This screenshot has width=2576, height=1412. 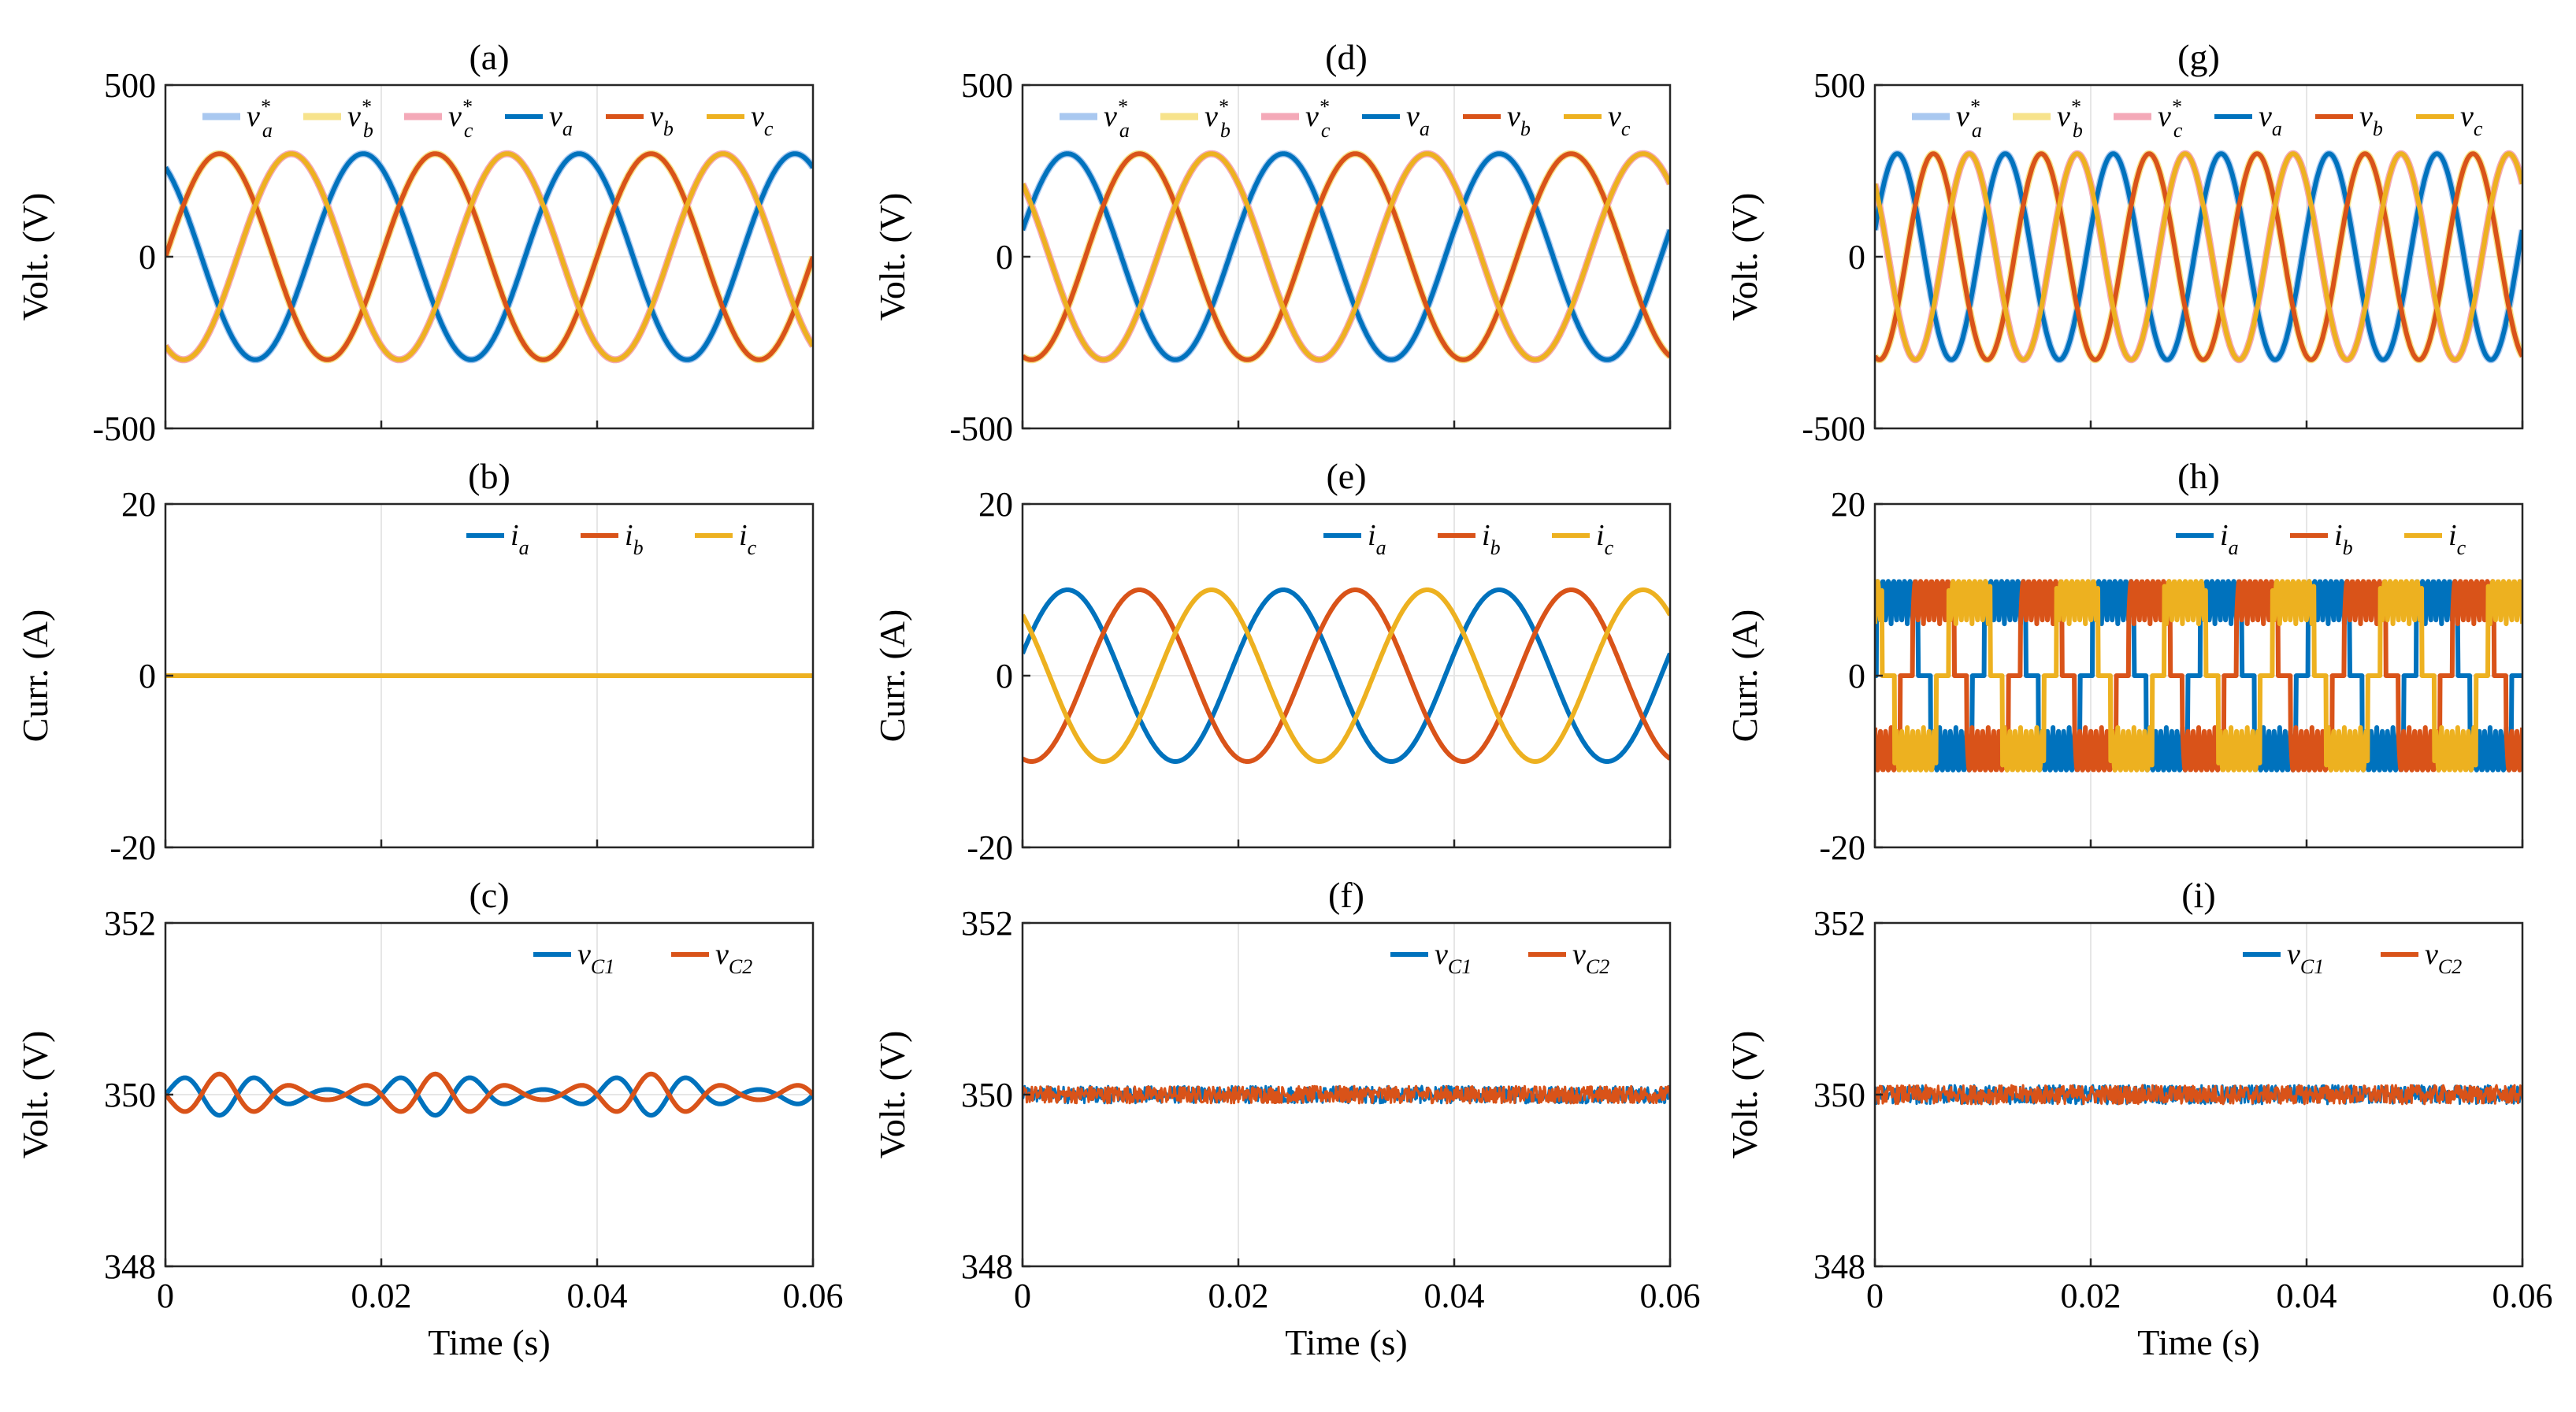 I want to click on subplot-title: (e), so click(x=1346, y=476).